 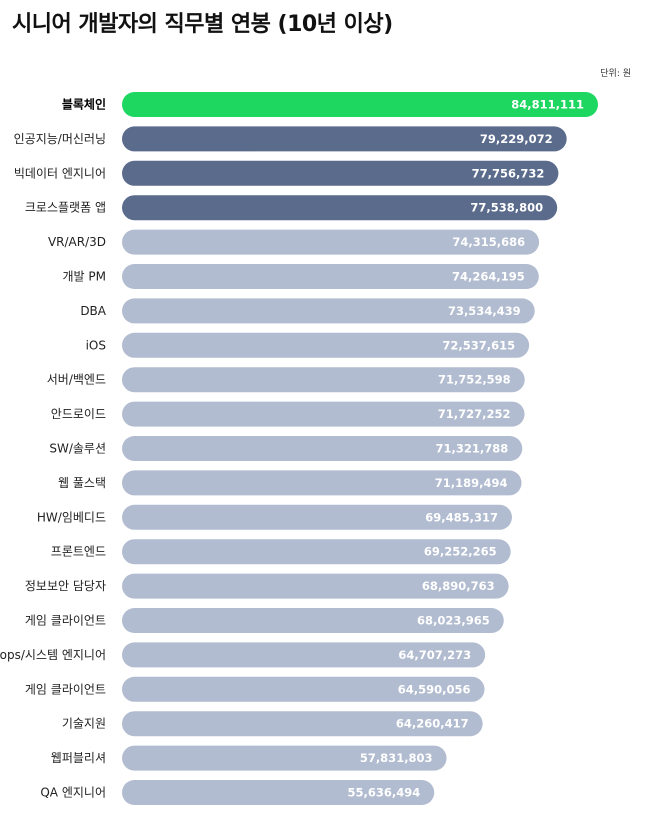 What do you see at coordinates (202, 24) in the screenshot?
I see `chart-title: 시니어 개발자의 직무별 연봉 (10년 이상)` at bounding box center [202, 24].